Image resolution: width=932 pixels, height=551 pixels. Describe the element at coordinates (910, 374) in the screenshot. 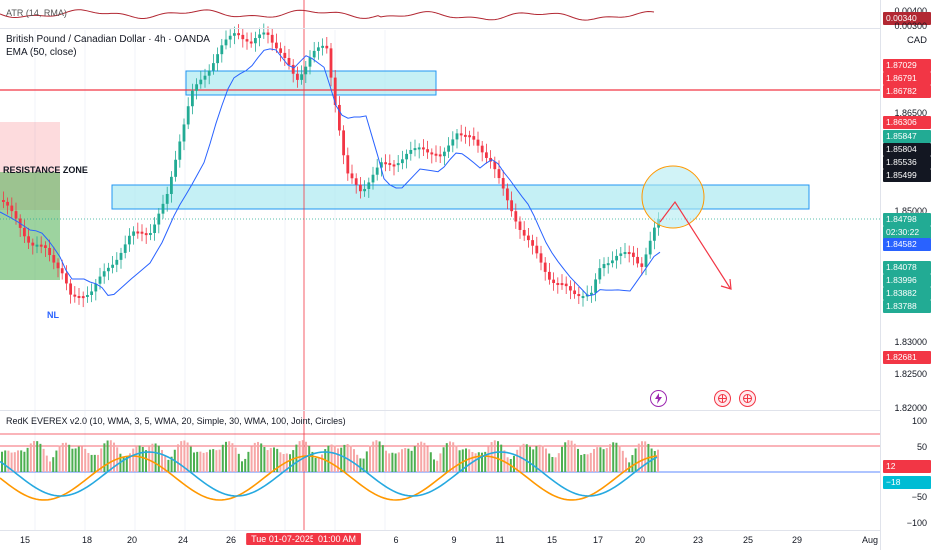

I see `price-tick: 1.82500` at that location.